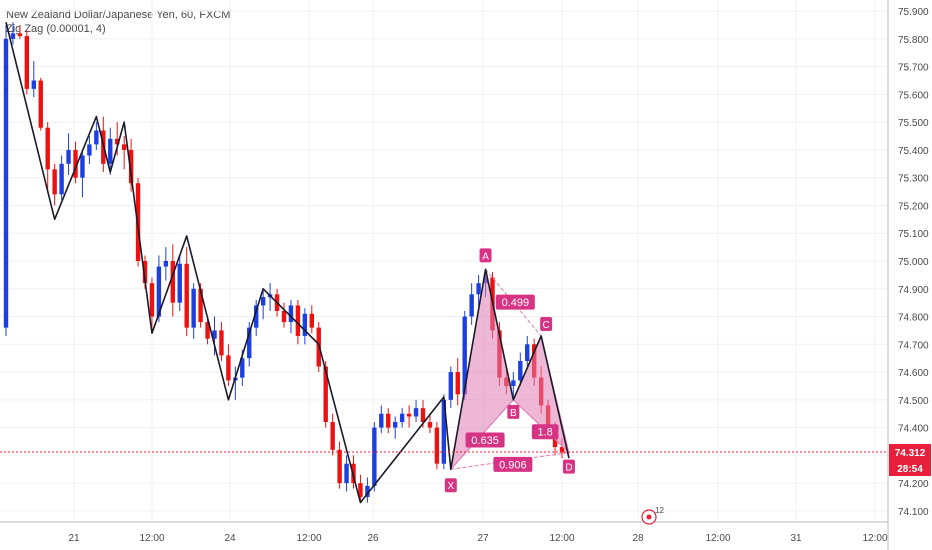 The height and width of the screenshot is (550, 932). I want to click on price-tick-label: 75.200, so click(913, 206).